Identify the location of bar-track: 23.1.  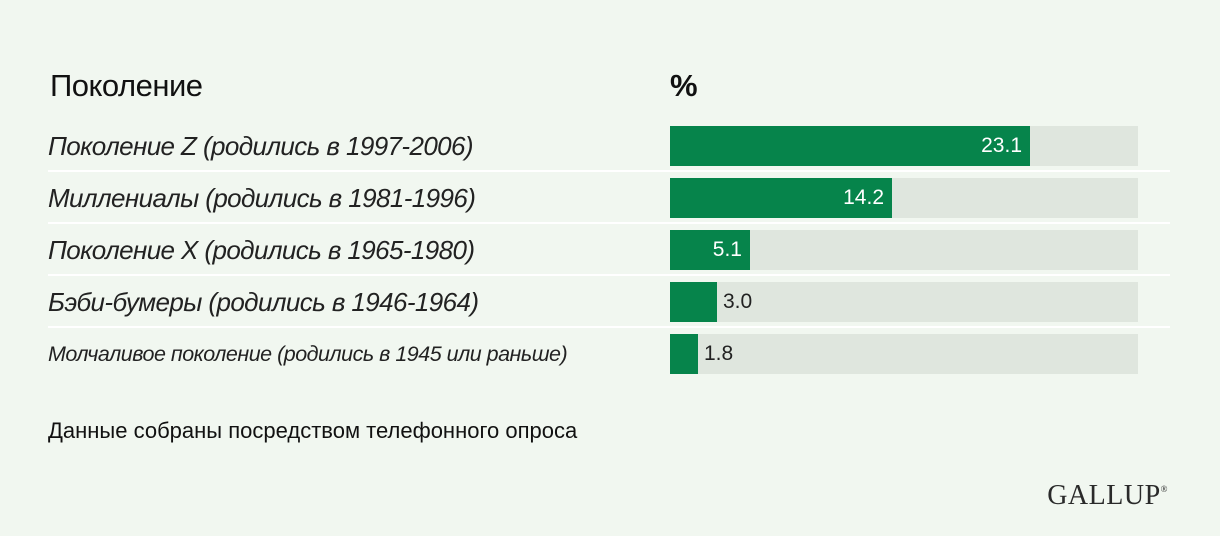
(904, 146).